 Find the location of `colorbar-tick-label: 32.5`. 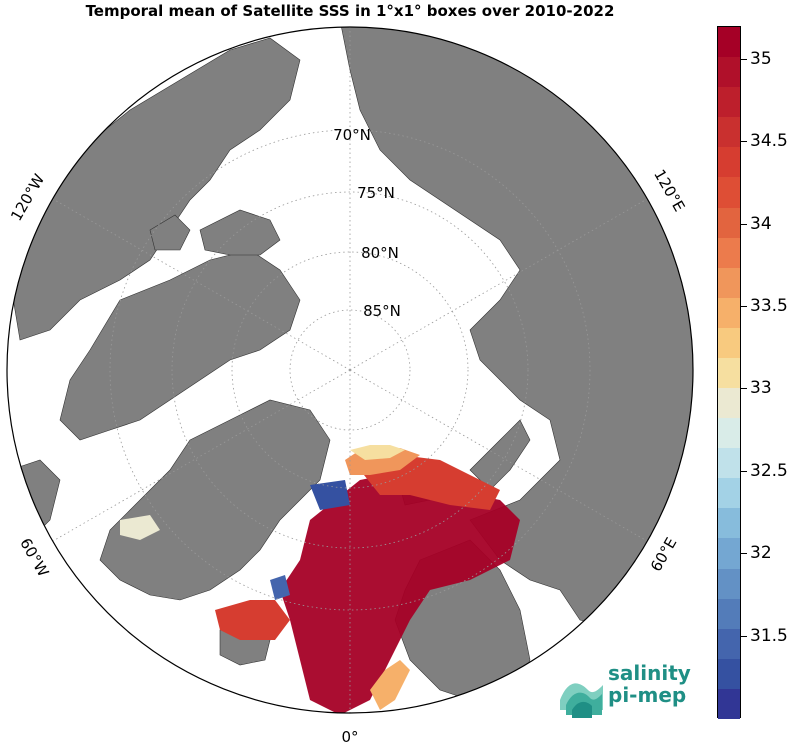

colorbar-tick-label: 32.5 is located at coordinates (769, 470).